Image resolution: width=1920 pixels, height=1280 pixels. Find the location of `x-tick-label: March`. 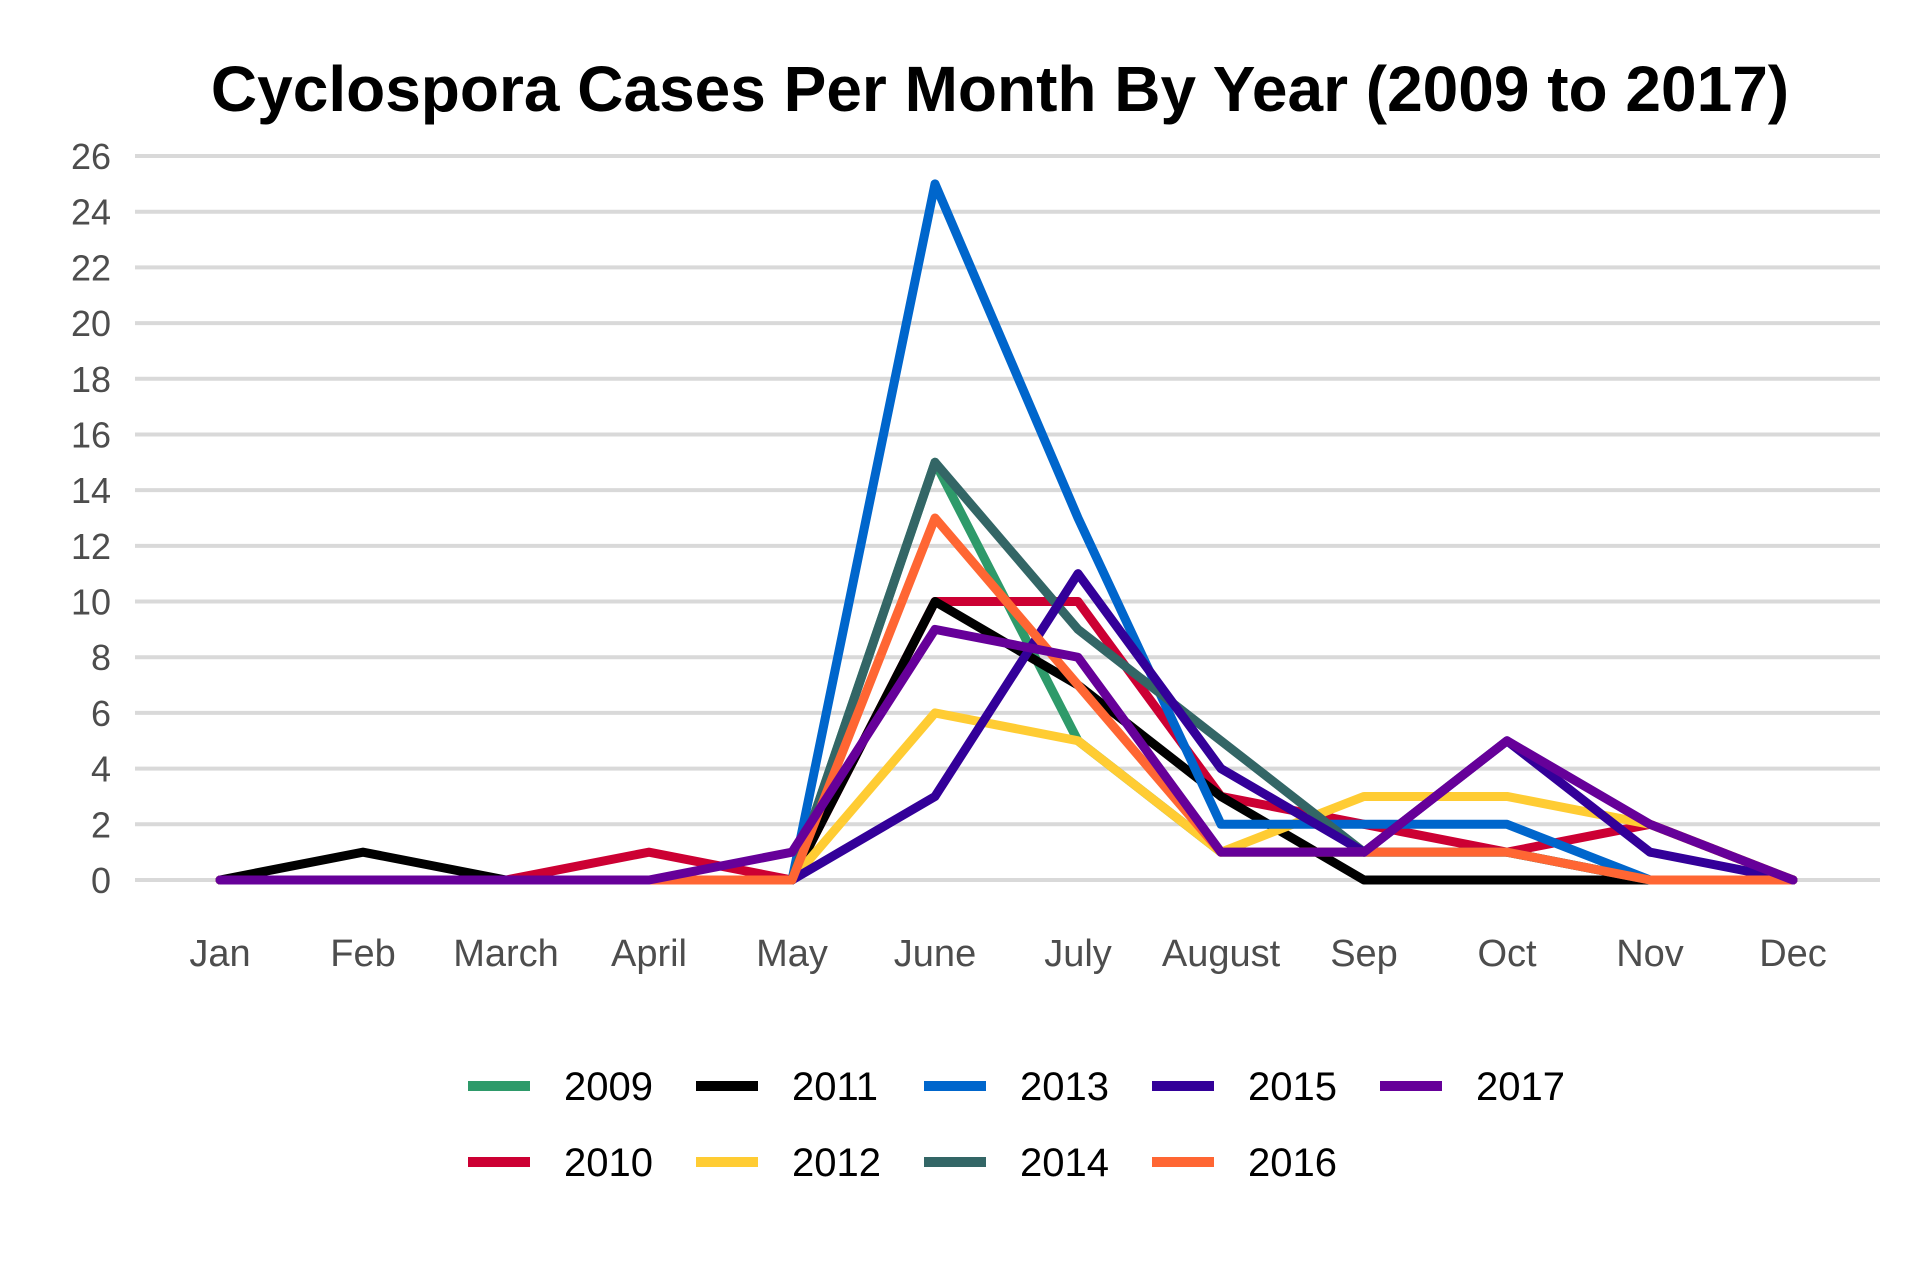

x-tick-label: March is located at coordinates (506, 954).